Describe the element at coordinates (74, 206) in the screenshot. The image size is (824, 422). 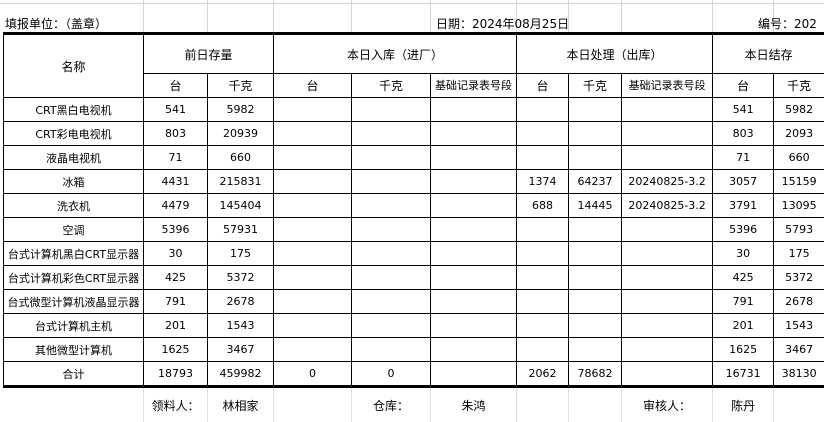
I see `row-name: 洗衣机` at that location.